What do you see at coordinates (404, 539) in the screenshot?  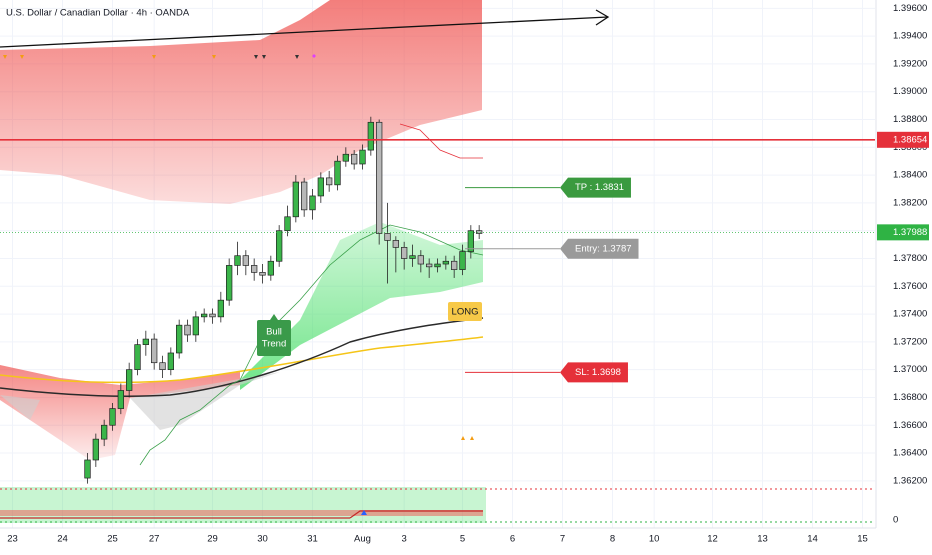 I see `x-tick-label: 3` at bounding box center [404, 539].